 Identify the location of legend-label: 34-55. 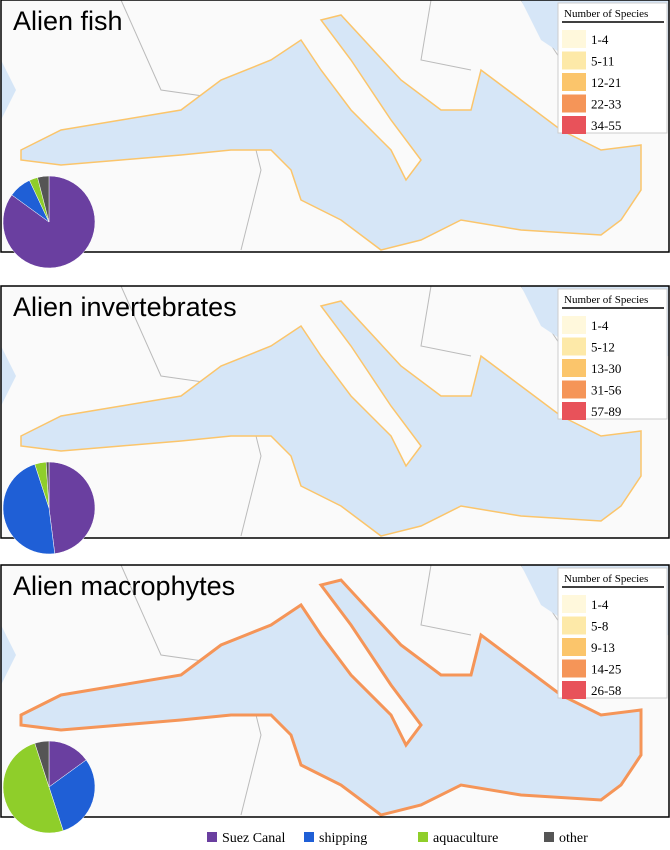
(606, 125).